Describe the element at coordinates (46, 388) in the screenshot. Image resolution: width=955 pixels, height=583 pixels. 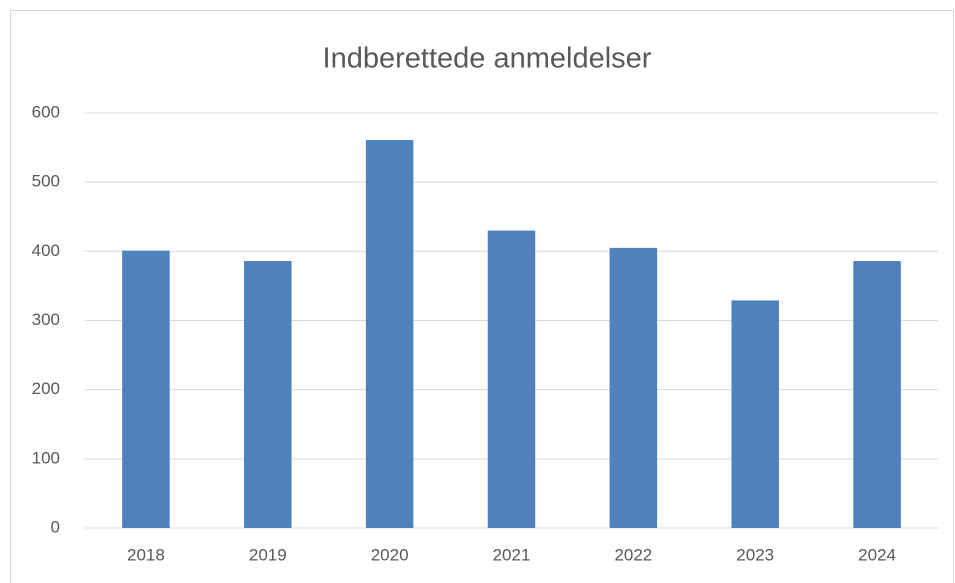
I see `y-tick-label: 200` at that location.